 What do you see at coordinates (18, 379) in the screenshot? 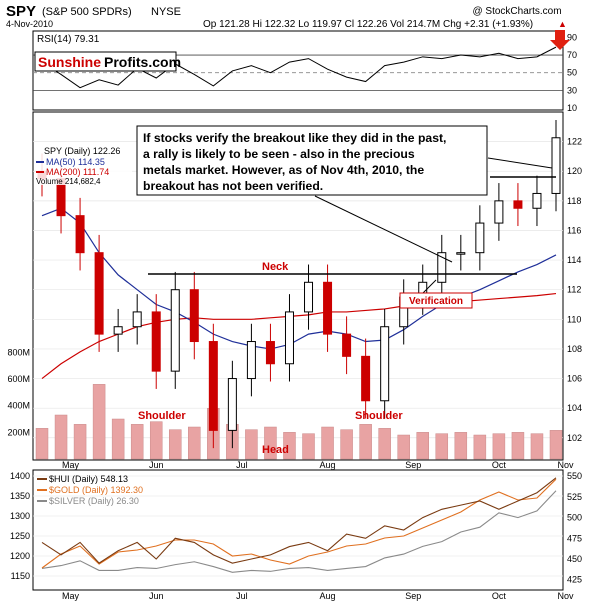
I see `volume-tick-label: 600M` at bounding box center [18, 379].